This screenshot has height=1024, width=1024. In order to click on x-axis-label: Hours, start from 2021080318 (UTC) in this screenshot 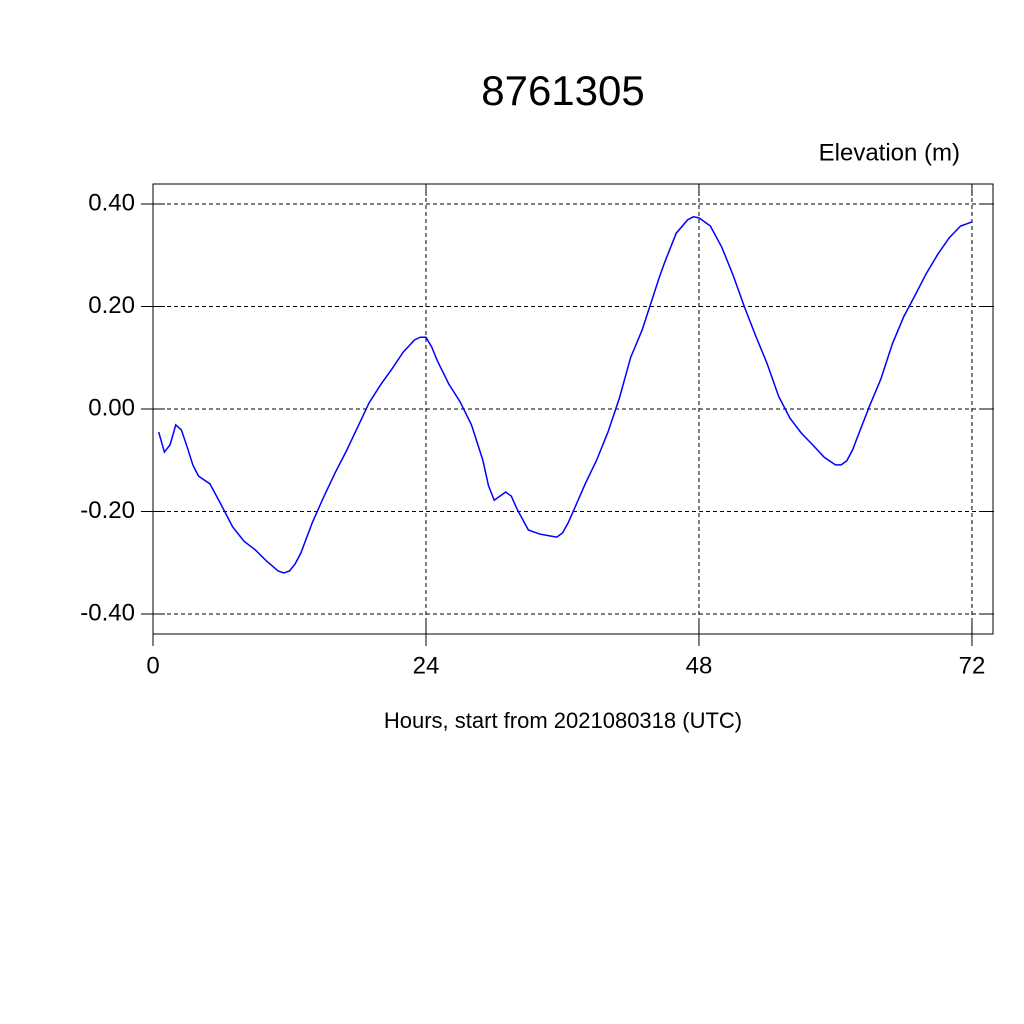, I will do `click(563, 720)`.